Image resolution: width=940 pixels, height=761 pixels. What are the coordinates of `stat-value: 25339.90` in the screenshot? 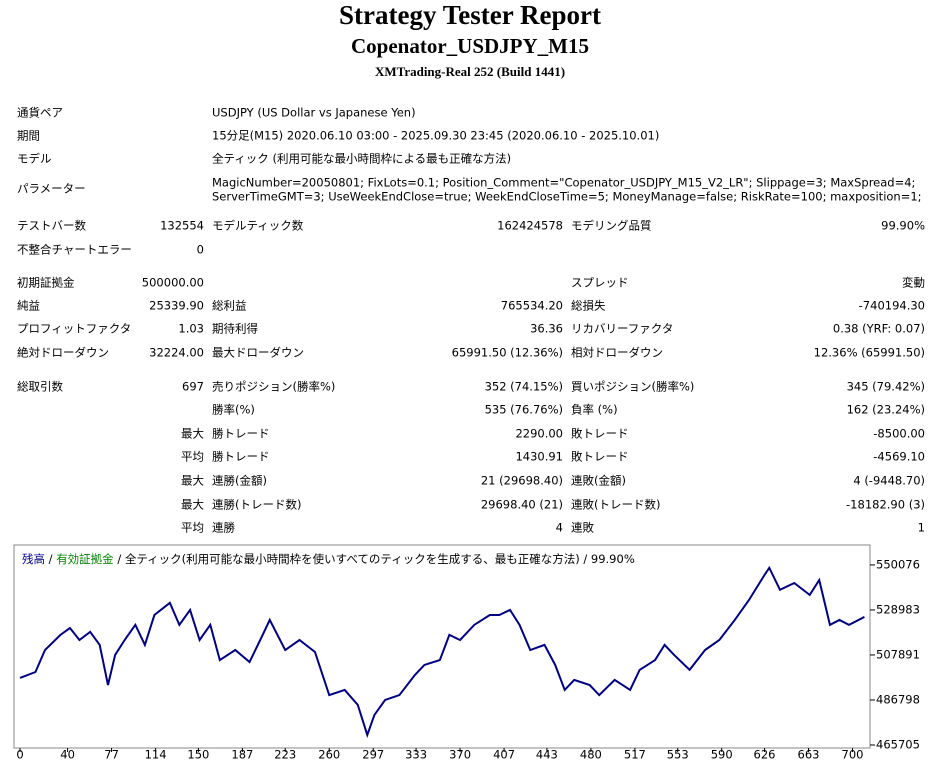 It's located at (176, 306).